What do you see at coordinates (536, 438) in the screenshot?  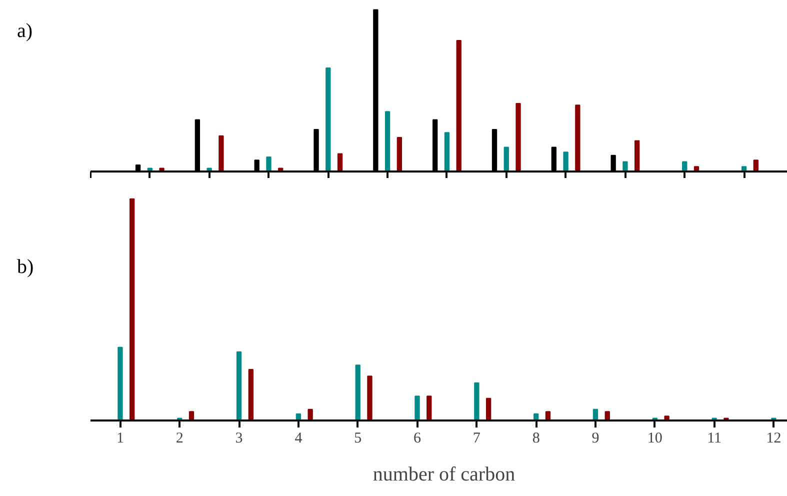 I see `x-tick-label: 8` at bounding box center [536, 438].